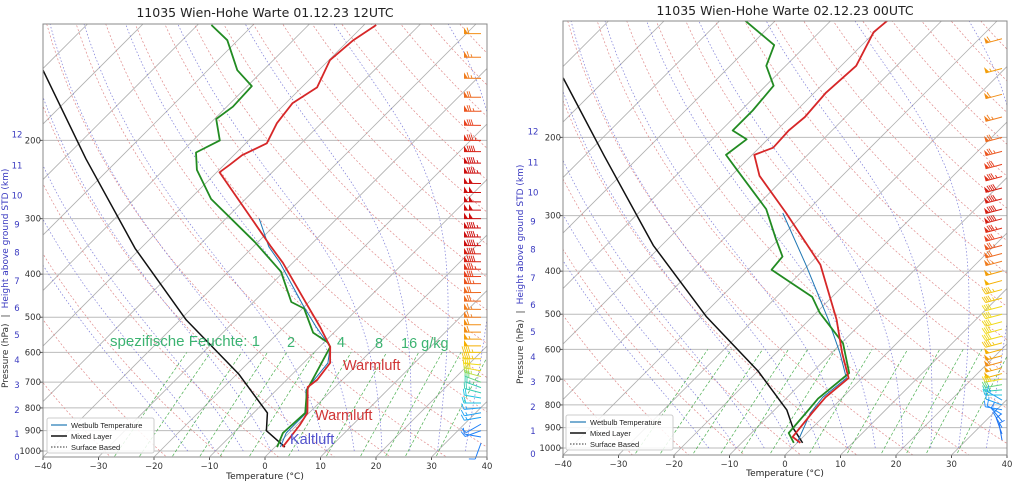 This screenshot has width=1024, height=487. What do you see at coordinates (784, 474) in the screenshot?
I see `x-axis-label: Temperature (°C)` at bounding box center [784, 474].